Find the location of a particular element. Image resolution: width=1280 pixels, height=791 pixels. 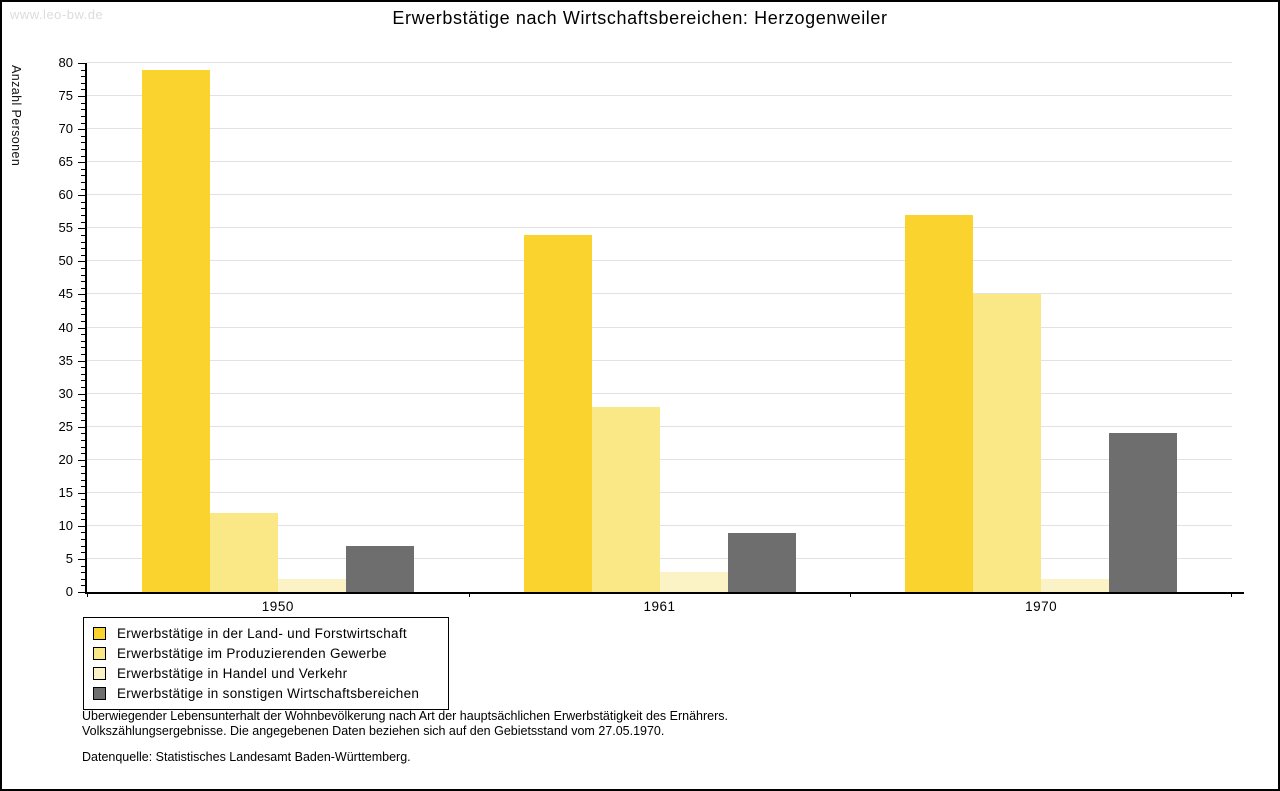

x-tick-label: 1970 is located at coordinates (1041, 606).